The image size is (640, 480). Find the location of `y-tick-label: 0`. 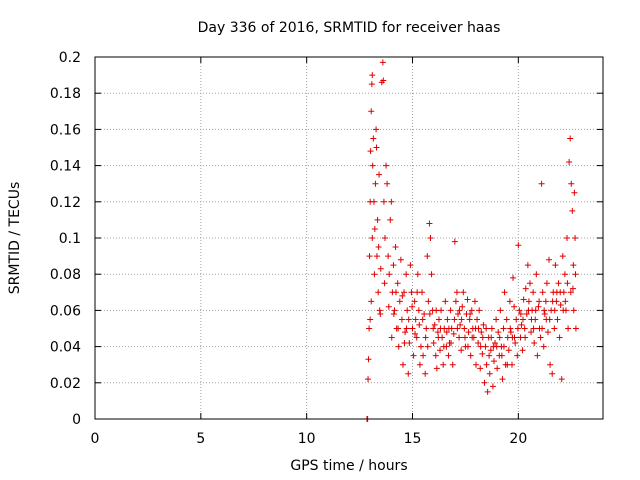

y-tick-label: 0 is located at coordinates (76, 420).